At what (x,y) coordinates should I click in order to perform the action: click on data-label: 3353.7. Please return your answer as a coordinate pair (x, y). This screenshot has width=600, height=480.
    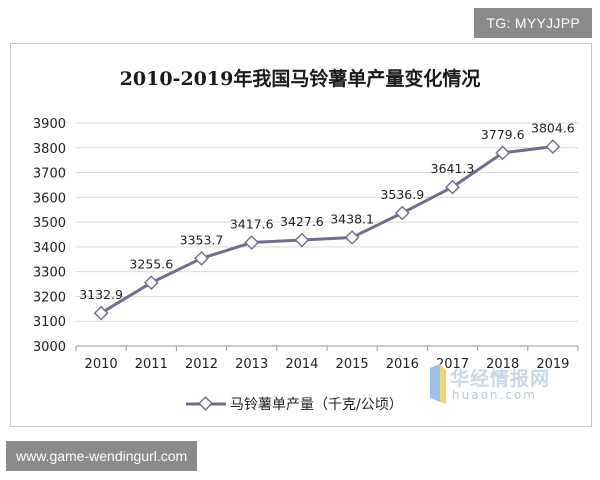
    Looking at the image, I should click on (202, 239).